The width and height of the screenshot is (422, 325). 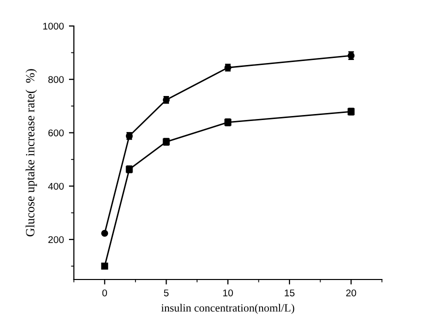 What do you see at coordinates (227, 309) in the screenshot?
I see `x-axis-title: insulin concentration(noml/L)` at bounding box center [227, 309].